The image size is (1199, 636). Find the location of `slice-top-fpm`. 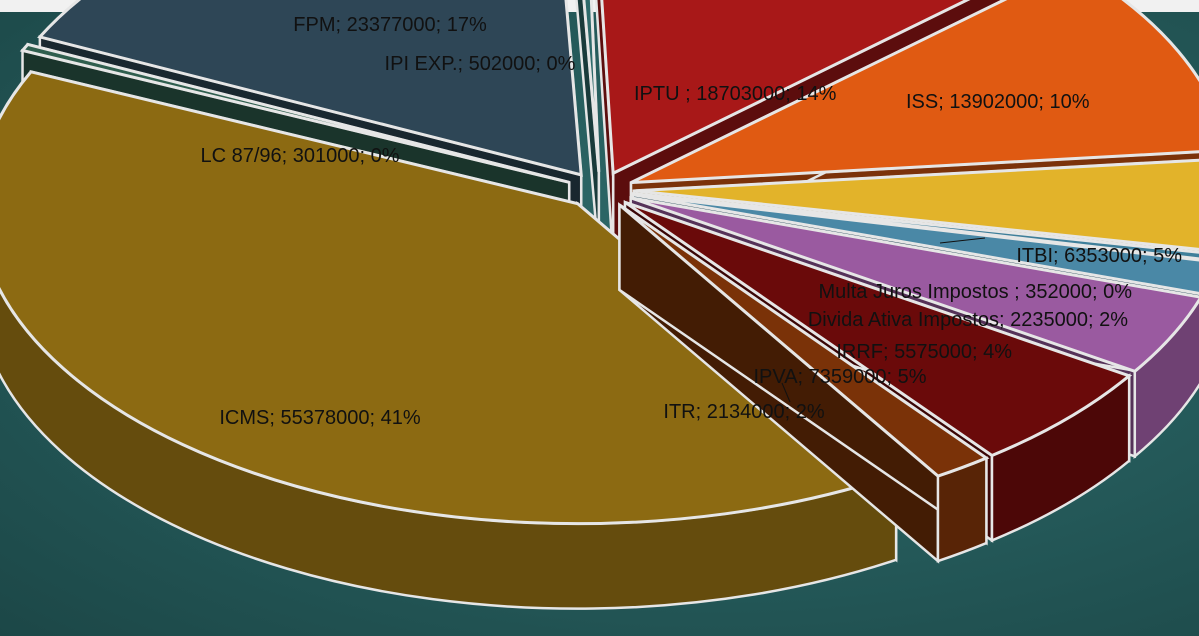

slice-top-fpm is located at coordinates (310, 88).